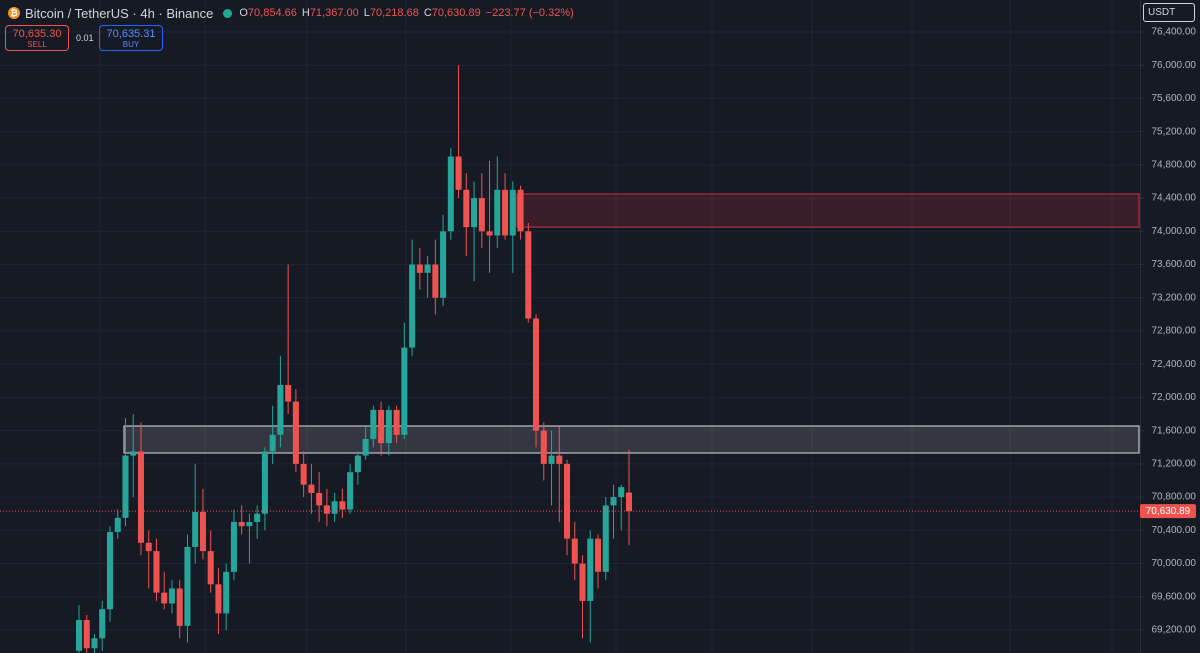 This screenshot has height=653, width=1200. What do you see at coordinates (1169, 12) in the screenshot?
I see `currency-selector: USDT` at bounding box center [1169, 12].